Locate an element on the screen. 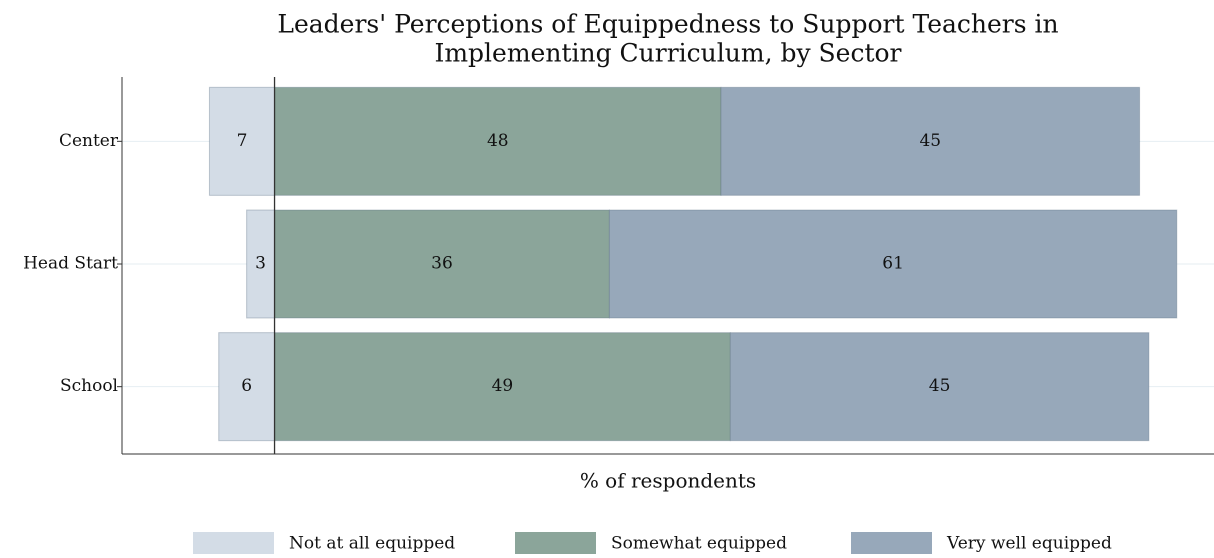  data-label: 49 is located at coordinates (503, 386).